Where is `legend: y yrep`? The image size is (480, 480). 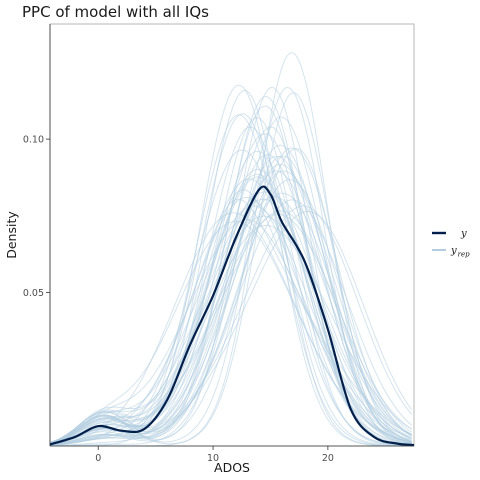
legend: y yrep is located at coordinates (451, 244).